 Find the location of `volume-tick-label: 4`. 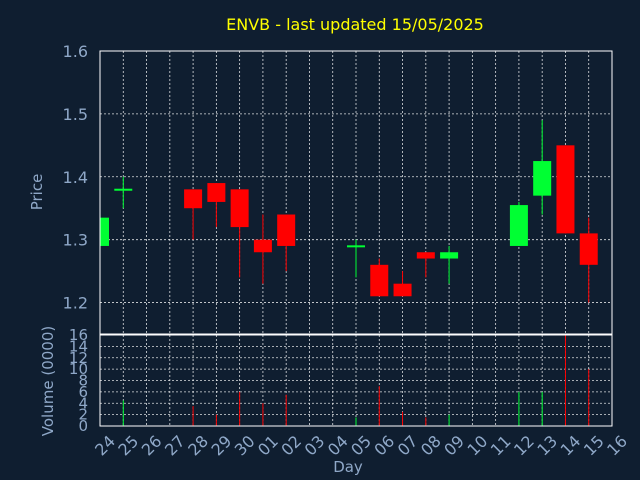

volume-tick-label: 4 is located at coordinates (83, 403).